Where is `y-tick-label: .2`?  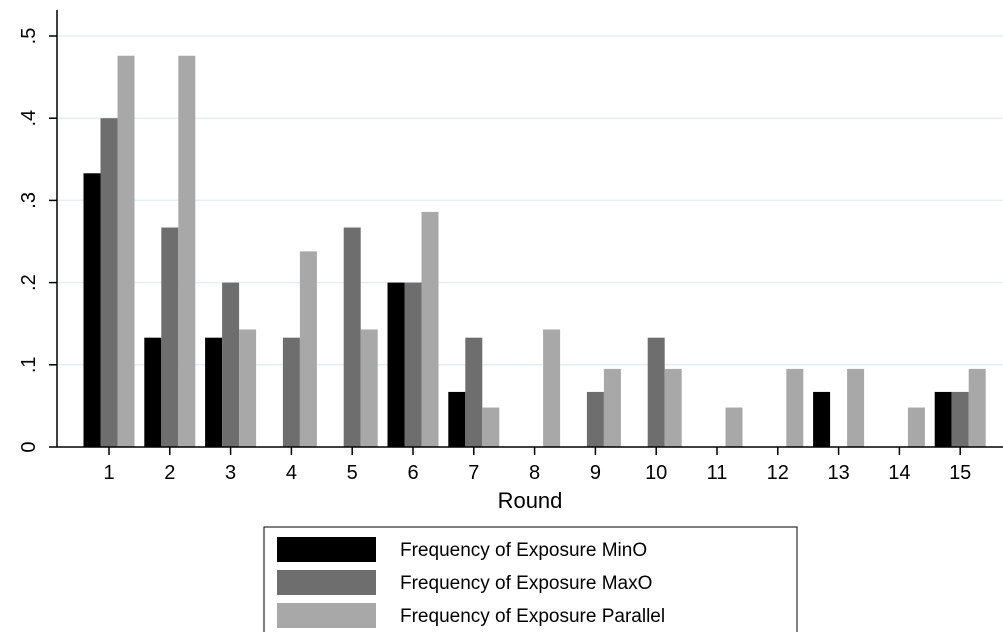
y-tick-label: .2 is located at coordinates (29, 282).